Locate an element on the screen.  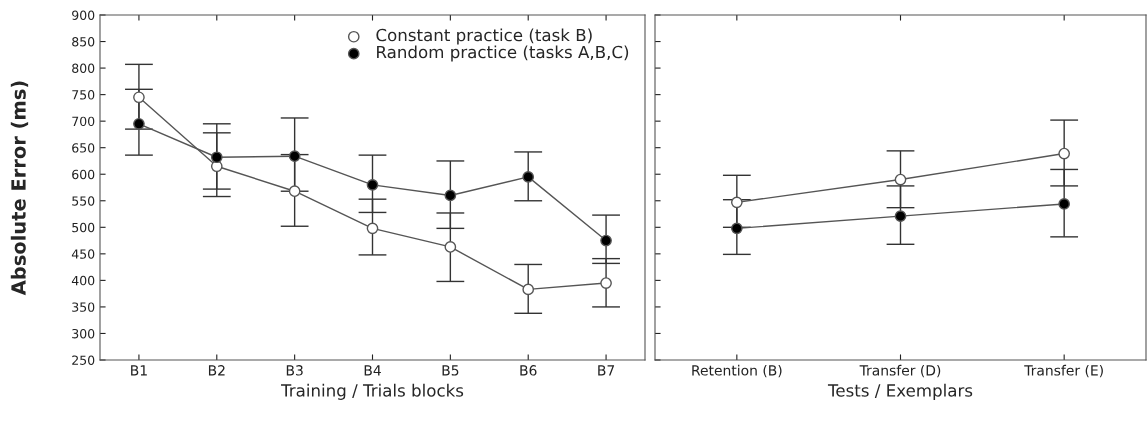
y-tick-label: 750 is located at coordinates (83, 95).